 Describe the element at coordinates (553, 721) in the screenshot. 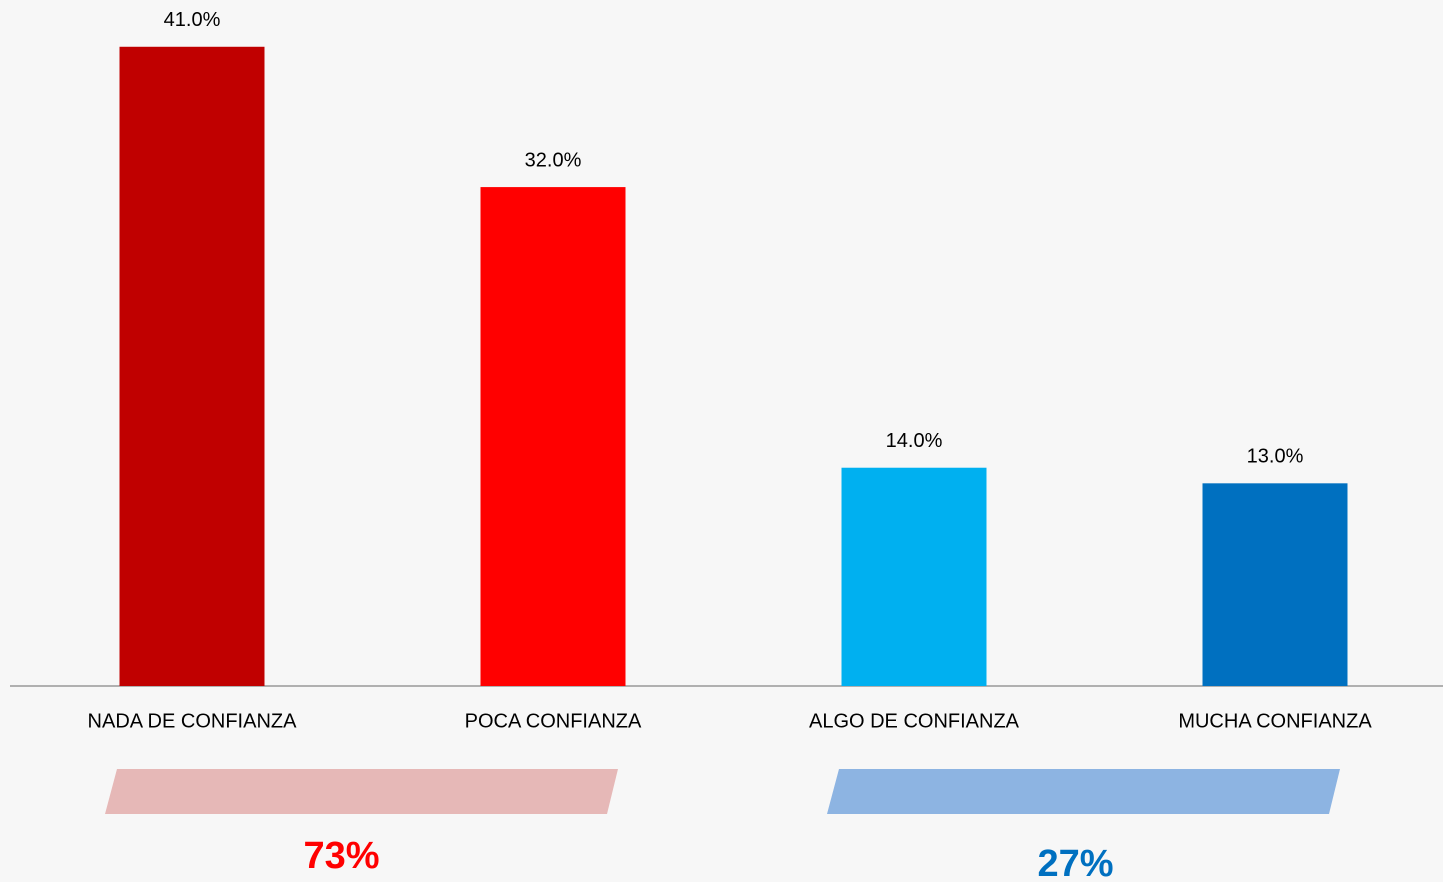

I see `x-tick-label: POCA CONFIANZA` at that location.